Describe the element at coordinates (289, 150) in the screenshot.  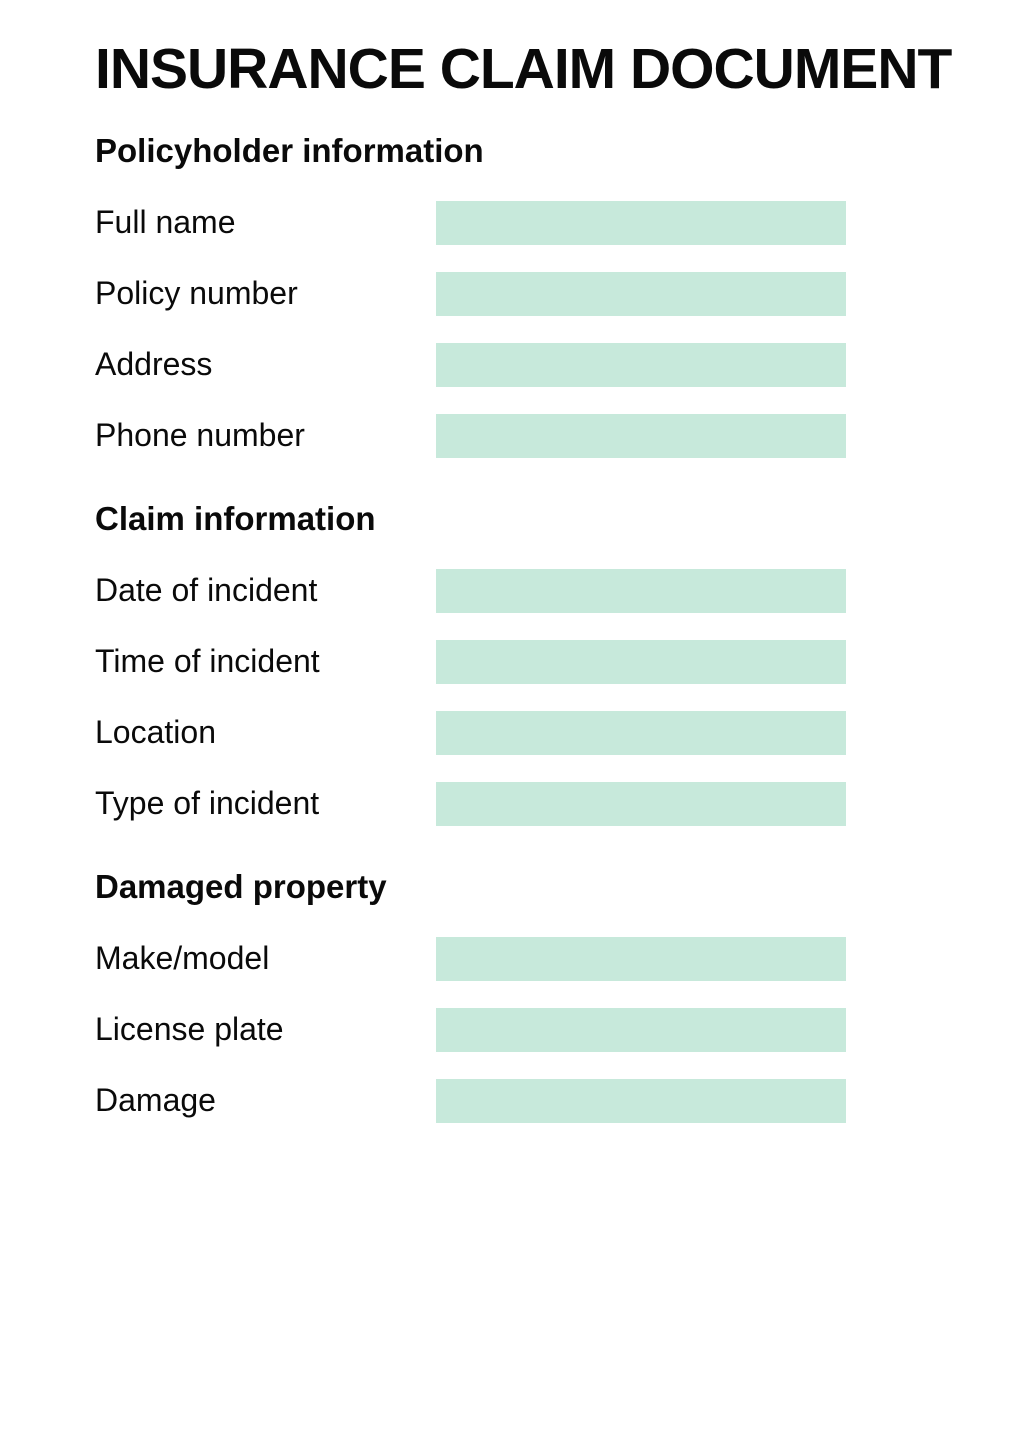
I see `section-heading: Policyholder information` at that location.